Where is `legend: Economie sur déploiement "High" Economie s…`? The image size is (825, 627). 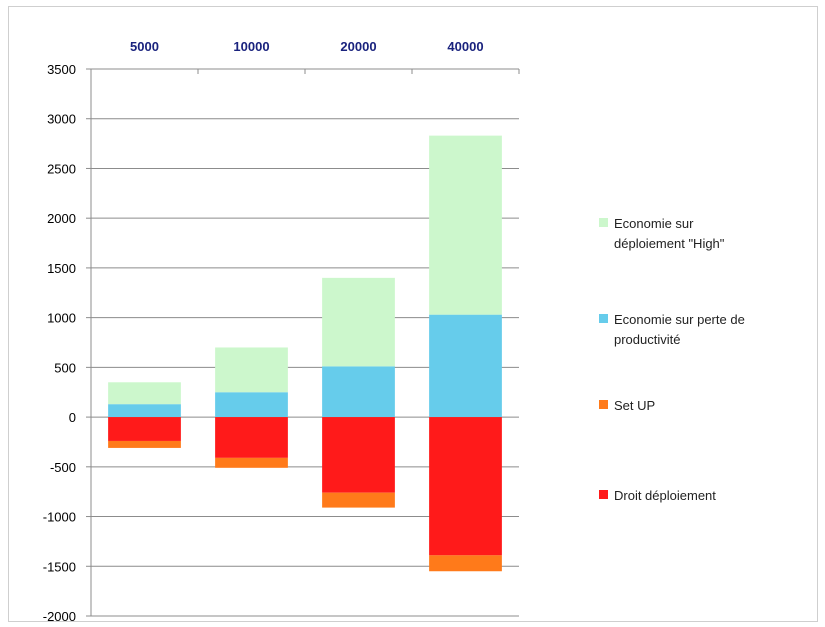 legend: Economie sur déploiement "High" Economie s… is located at coordinates (672, 359).